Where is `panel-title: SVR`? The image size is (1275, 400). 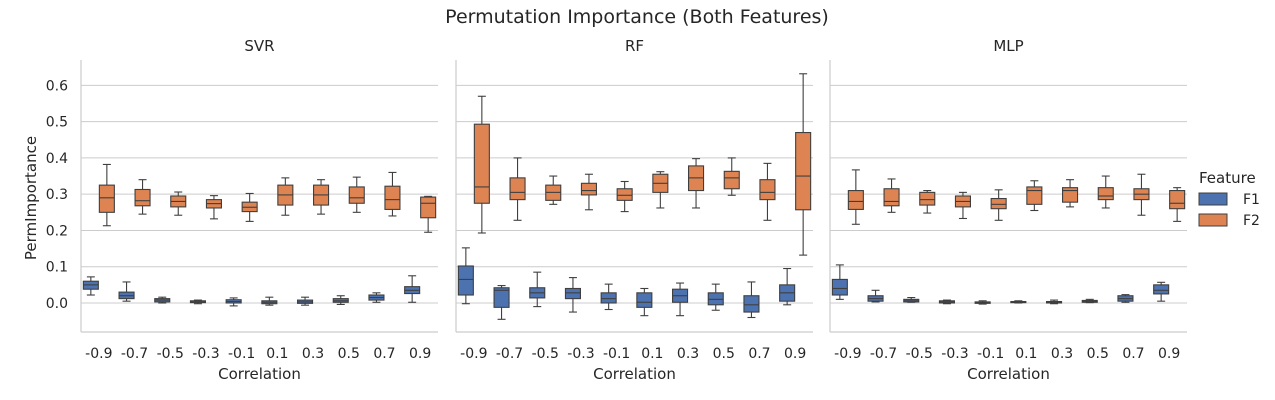 panel-title: SVR is located at coordinates (259, 46).